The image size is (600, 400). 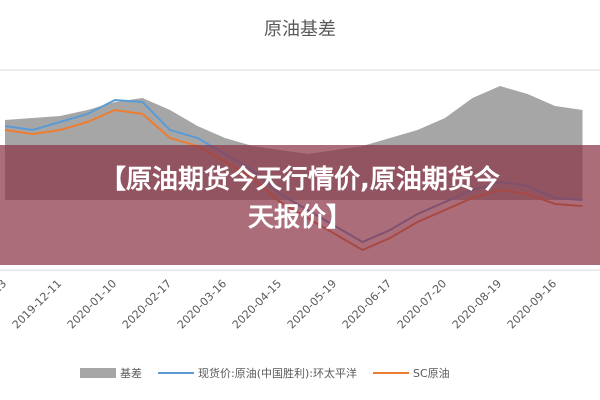 I want to click on banner-title: 【原油期货今天行情价,原油期货今天报价】, so click(x=300, y=199).